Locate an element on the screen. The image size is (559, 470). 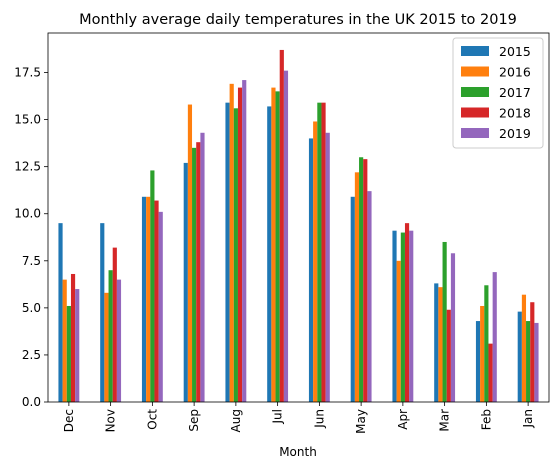
bar-2019-May is located at coordinates (369, 296).